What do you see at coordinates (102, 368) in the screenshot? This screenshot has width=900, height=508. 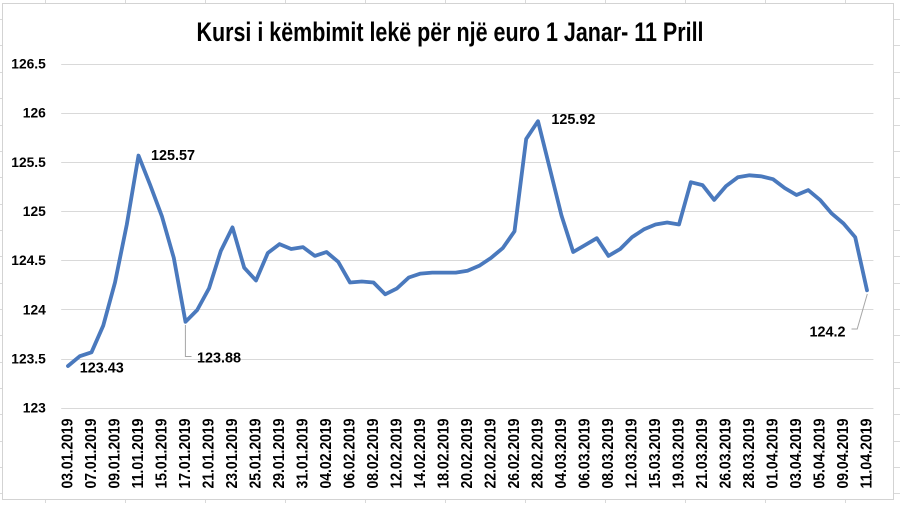 I see `svg-text: 123.43` at bounding box center [102, 368].